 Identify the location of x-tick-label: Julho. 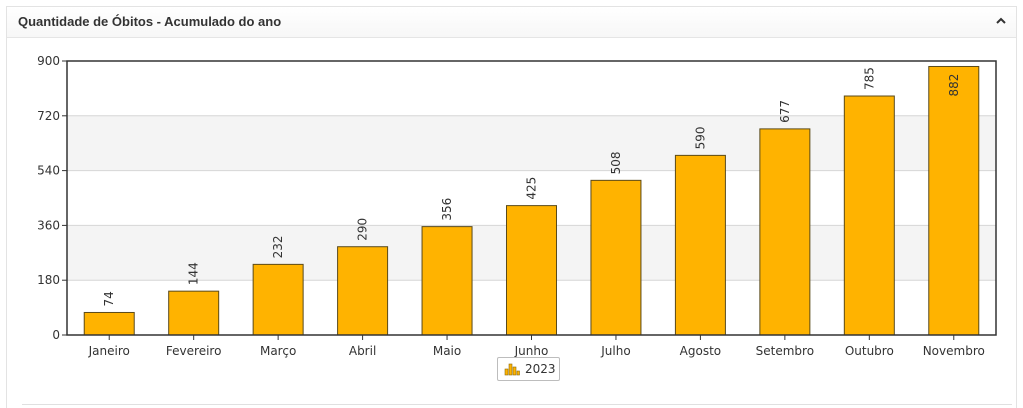
(615, 351).